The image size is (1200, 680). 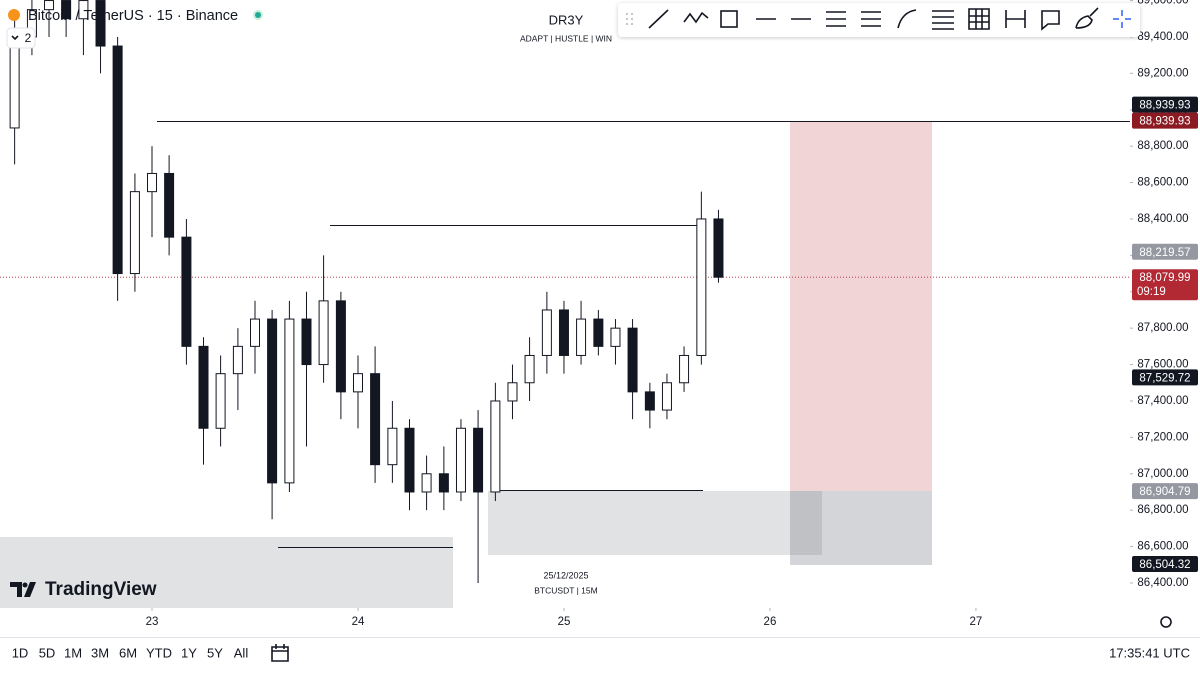 I want to click on countdown: 09:19, so click(x=1151, y=292).